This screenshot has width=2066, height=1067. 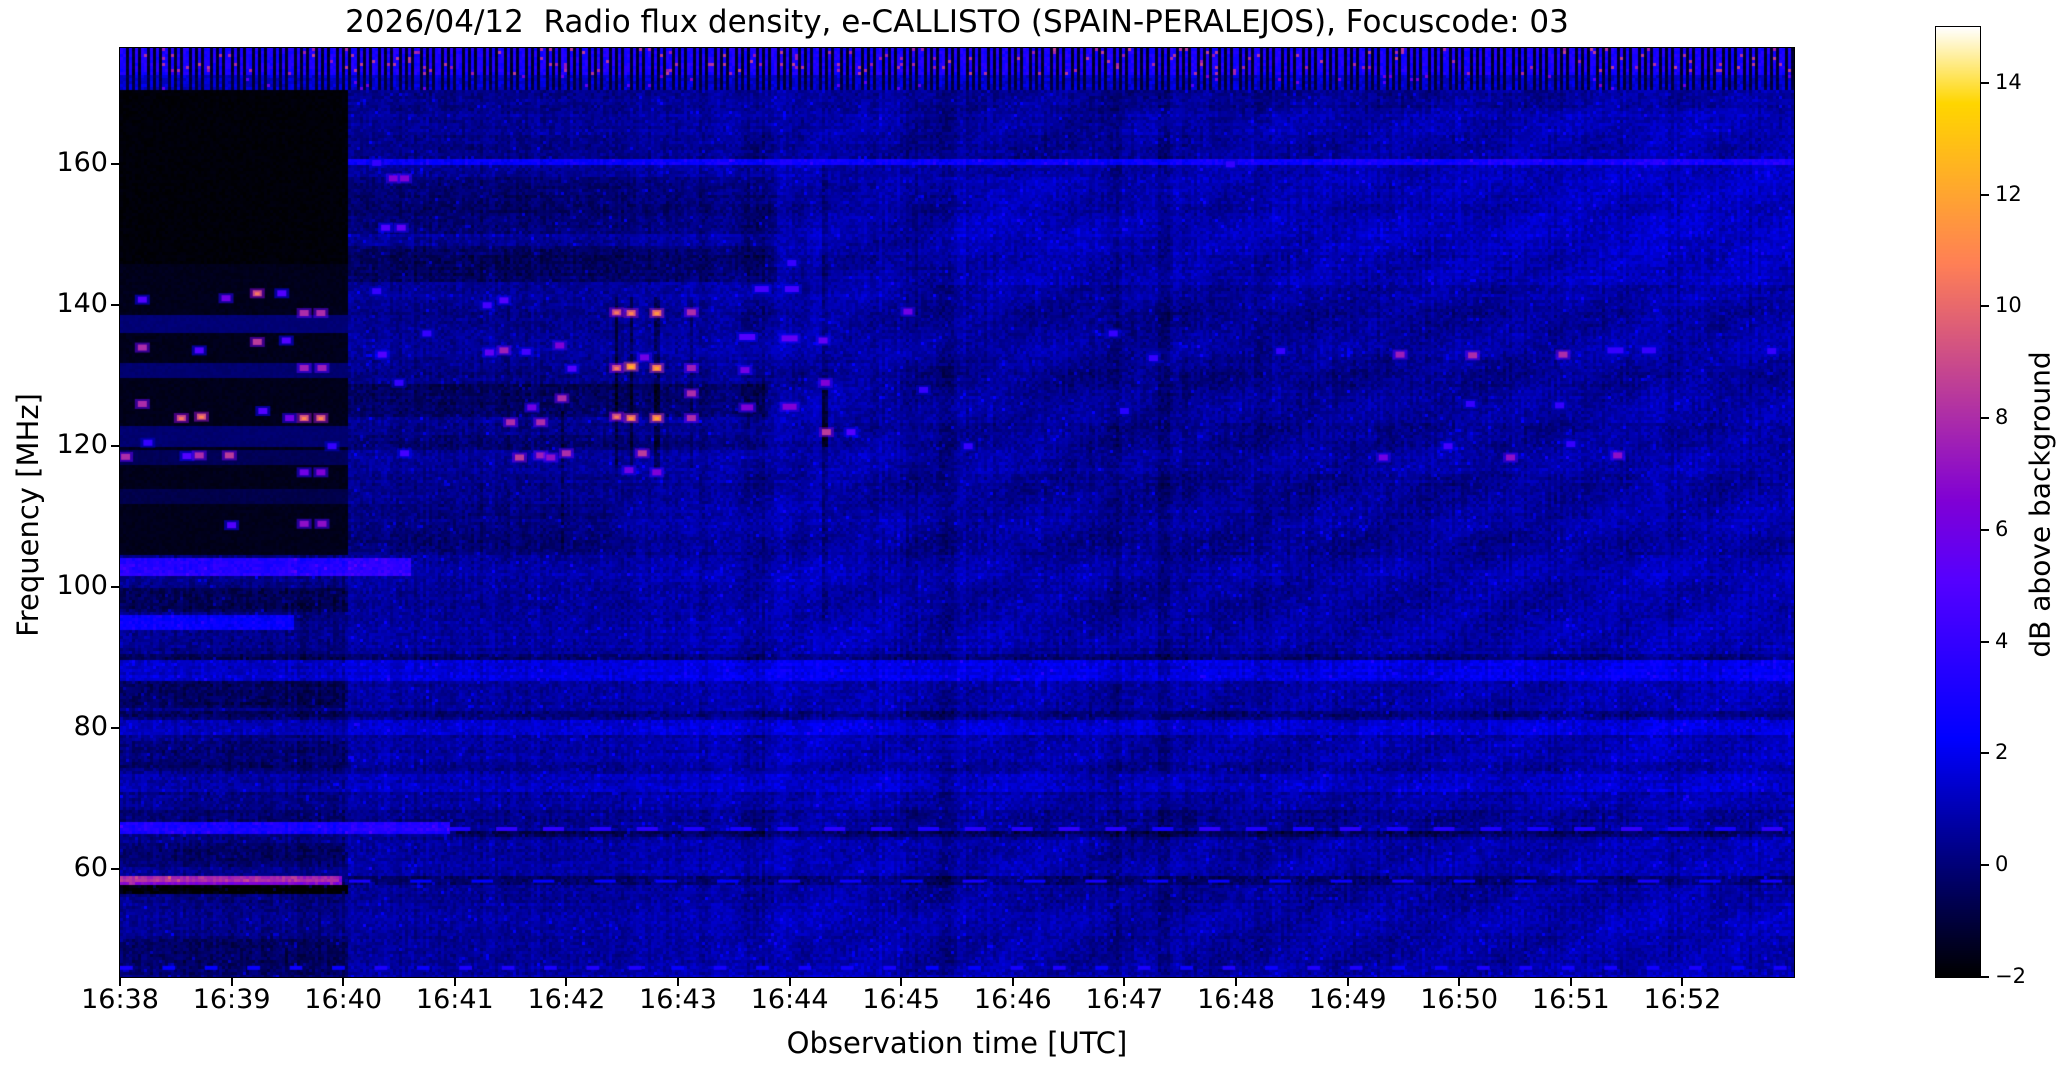 I want to click on x-tick-label: 16:45, so click(x=901, y=999).